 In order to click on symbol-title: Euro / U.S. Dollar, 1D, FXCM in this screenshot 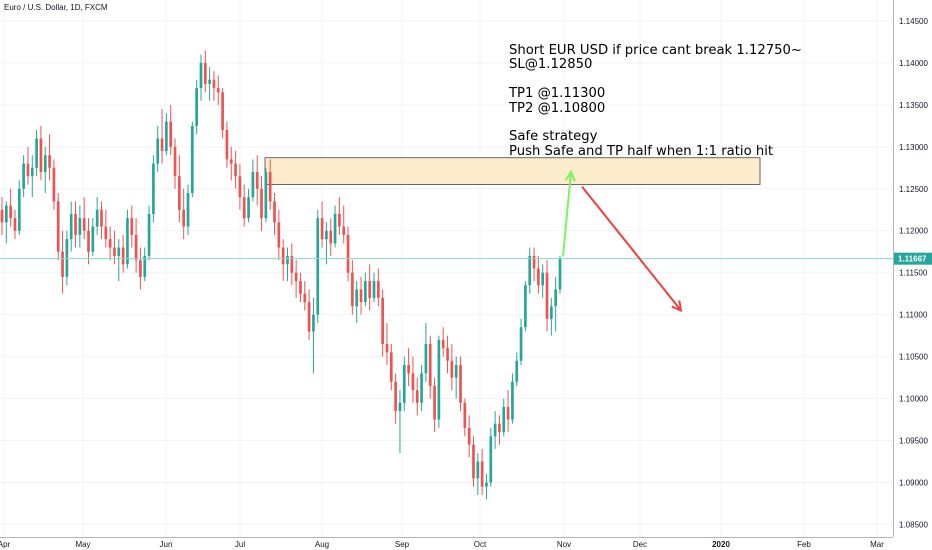, I will do `click(56, 7)`.